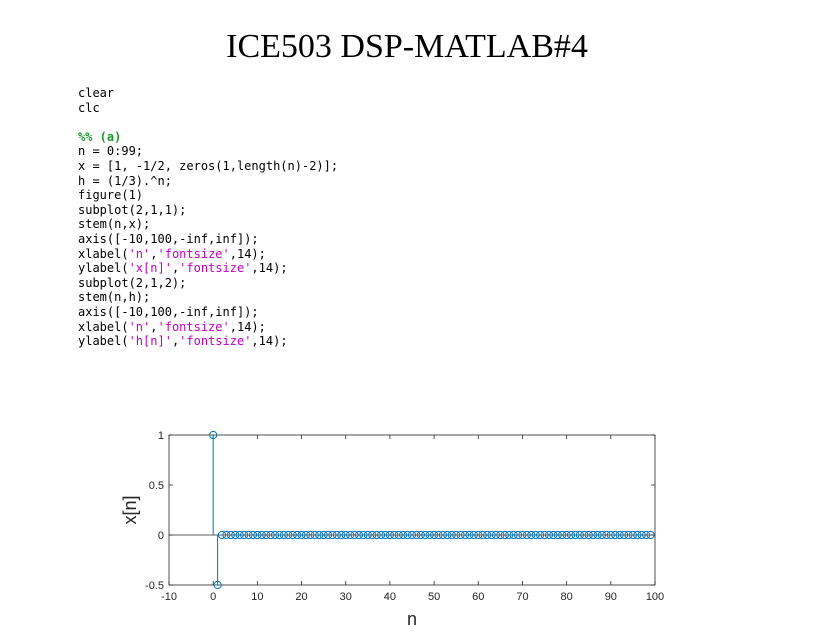 Image resolution: width=814 pixels, height=637 pixels. Describe the element at coordinates (111, 151) in the screenshot. I see `code-text: n = 0:99;` at that location.